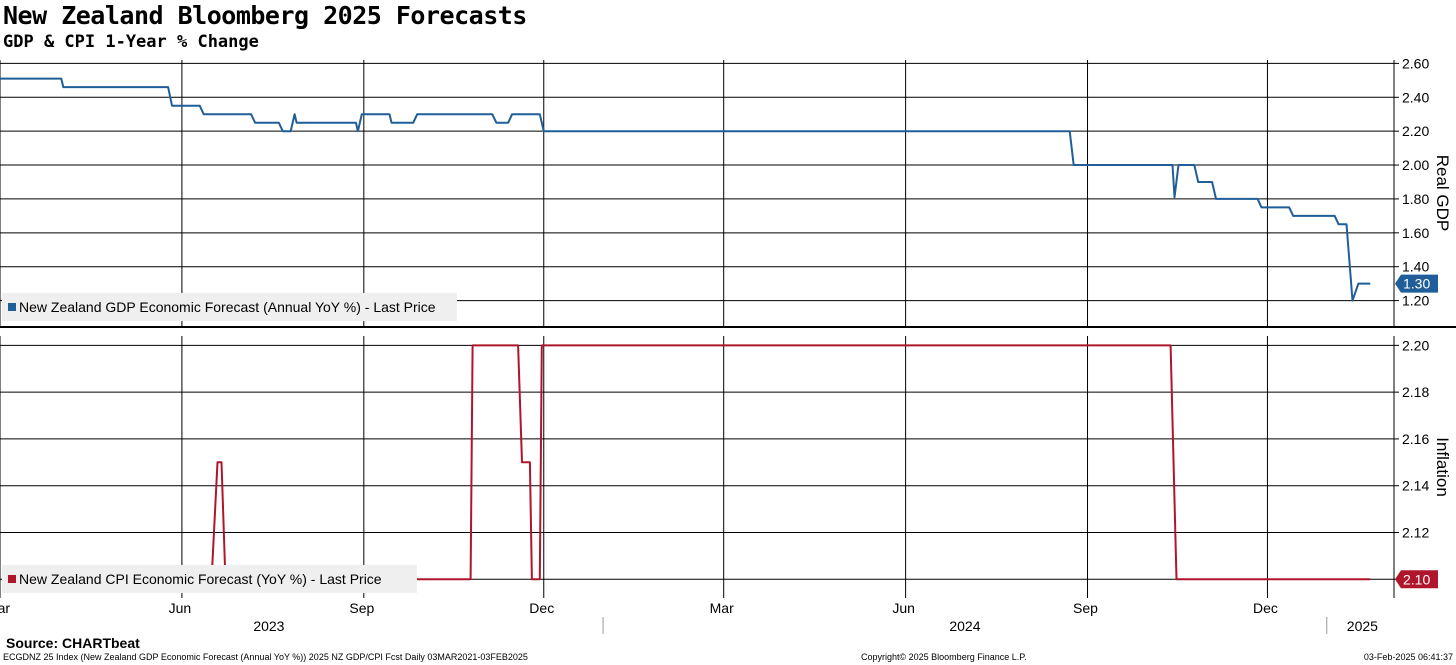 The height and width of the screenshot is (665, 1456). Describe the element at coordinates (1415, 392) in the screenshot. I see `cpi-y-tick-label: 2.18` at that location.